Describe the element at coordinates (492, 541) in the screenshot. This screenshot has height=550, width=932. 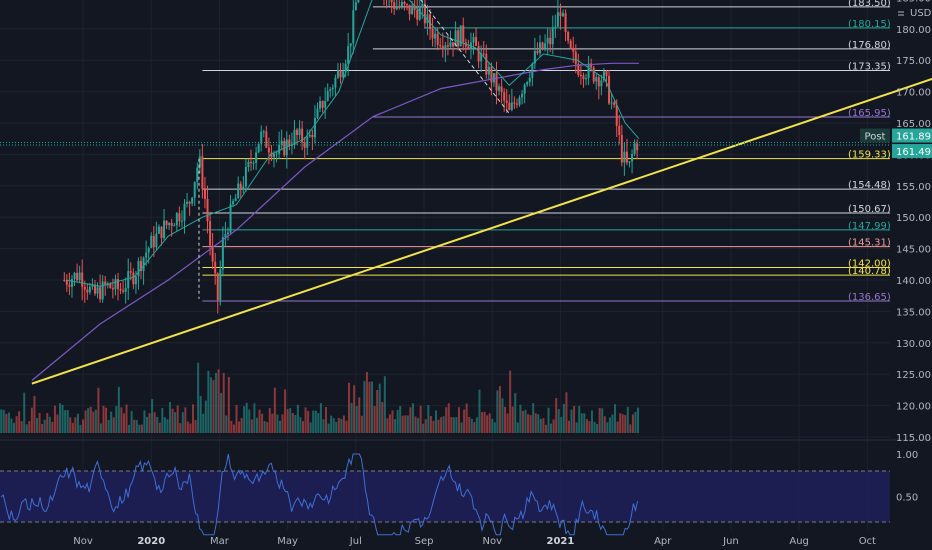
I see `time-tick-label: Nov` at that location.